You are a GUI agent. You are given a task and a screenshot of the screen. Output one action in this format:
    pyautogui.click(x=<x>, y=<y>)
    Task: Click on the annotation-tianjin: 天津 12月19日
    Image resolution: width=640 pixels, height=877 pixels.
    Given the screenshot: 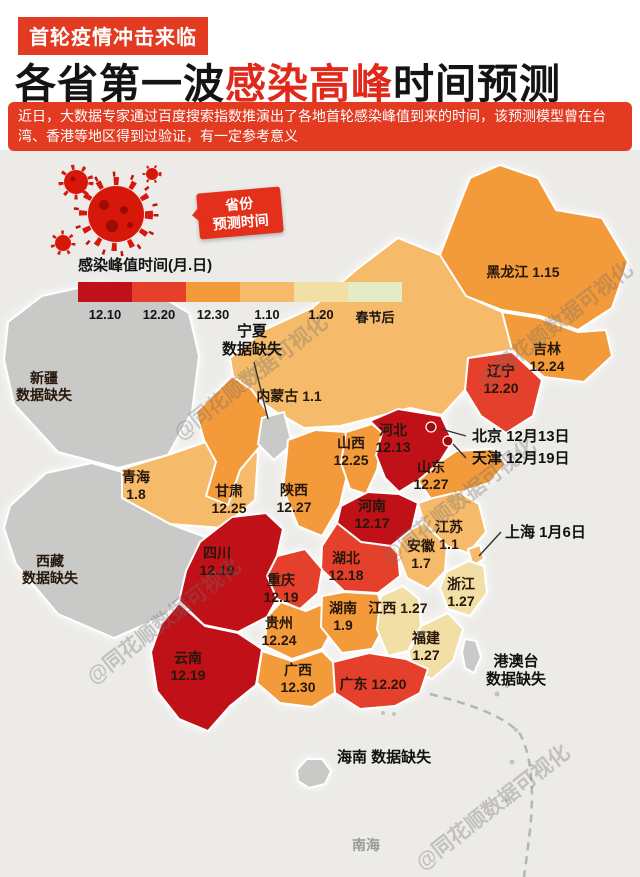 What is the action you would take?
    pyautogui.click(x=521, y=458)
    